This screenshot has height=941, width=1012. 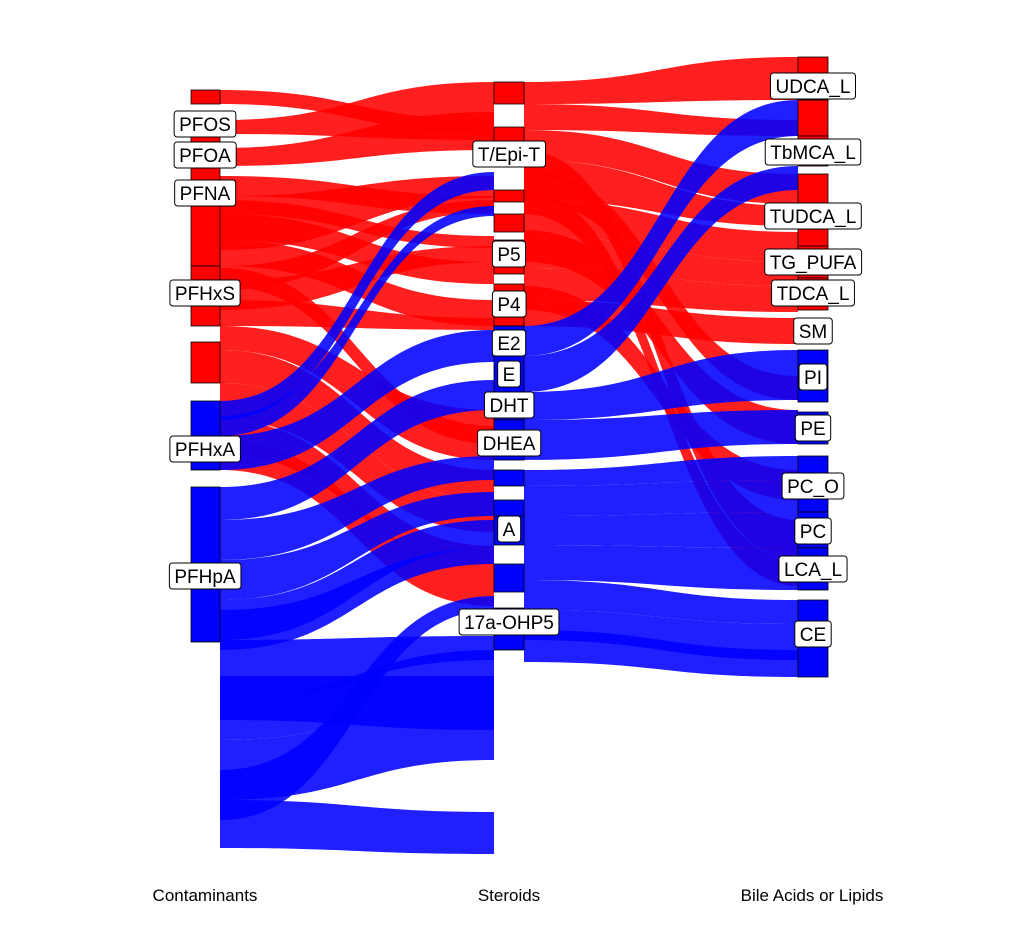 I want to click on node-label-pfhxs: PFHxS, so click(x=205, y=293).